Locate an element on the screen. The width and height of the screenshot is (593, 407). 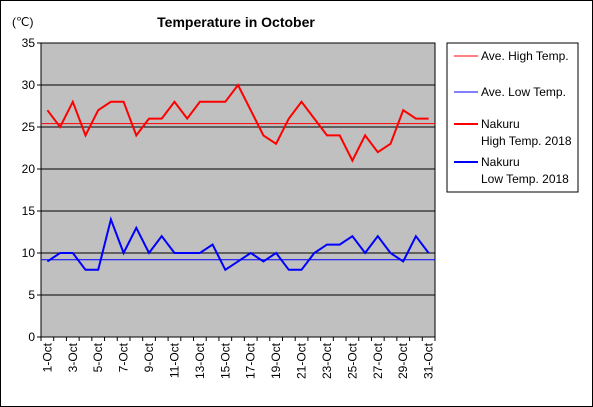
x-tick-label: 25-Oct is located at coordinates (352, 360).